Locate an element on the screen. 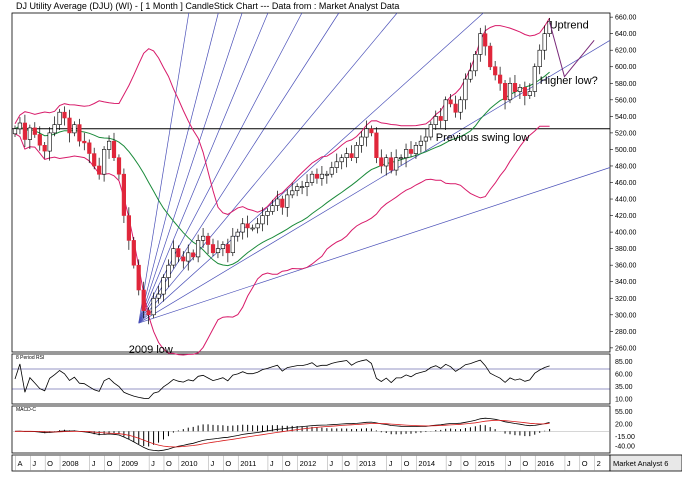 The image size is (682, 483). price-tick-label: 380.00 is located at coordinates (626, 249).